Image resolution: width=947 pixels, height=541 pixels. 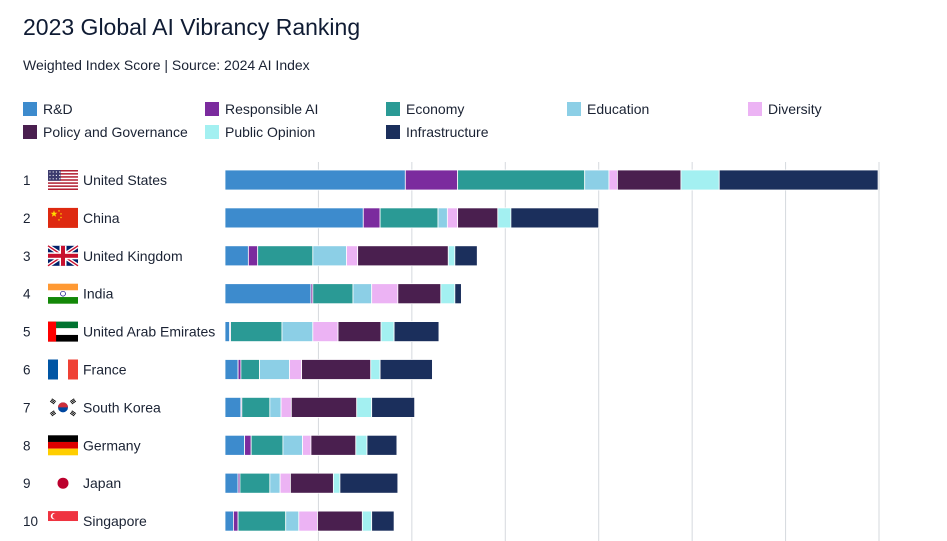 I want to click on country-label-india: India, so click(x=98, y=294).